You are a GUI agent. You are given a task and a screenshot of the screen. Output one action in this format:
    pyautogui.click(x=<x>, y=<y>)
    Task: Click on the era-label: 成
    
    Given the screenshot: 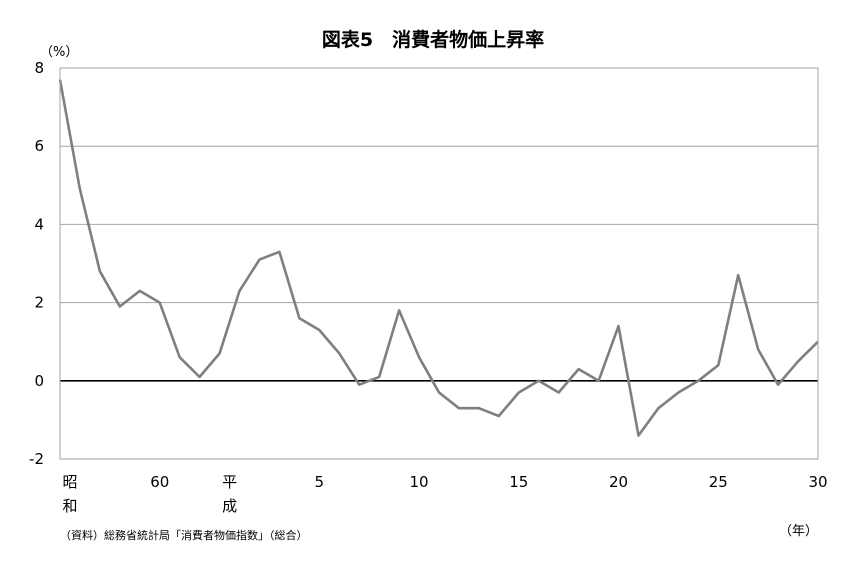 What is the action you would take?
    pyautogui.click(x=229, y=506)
    